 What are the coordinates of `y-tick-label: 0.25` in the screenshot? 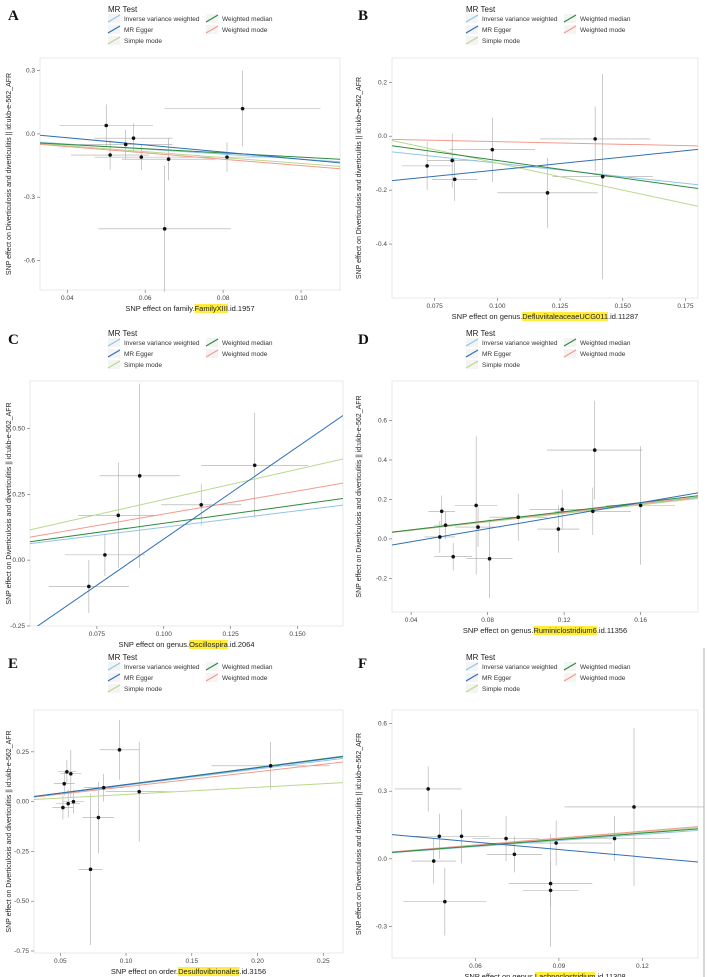 It's located at (22, 752).